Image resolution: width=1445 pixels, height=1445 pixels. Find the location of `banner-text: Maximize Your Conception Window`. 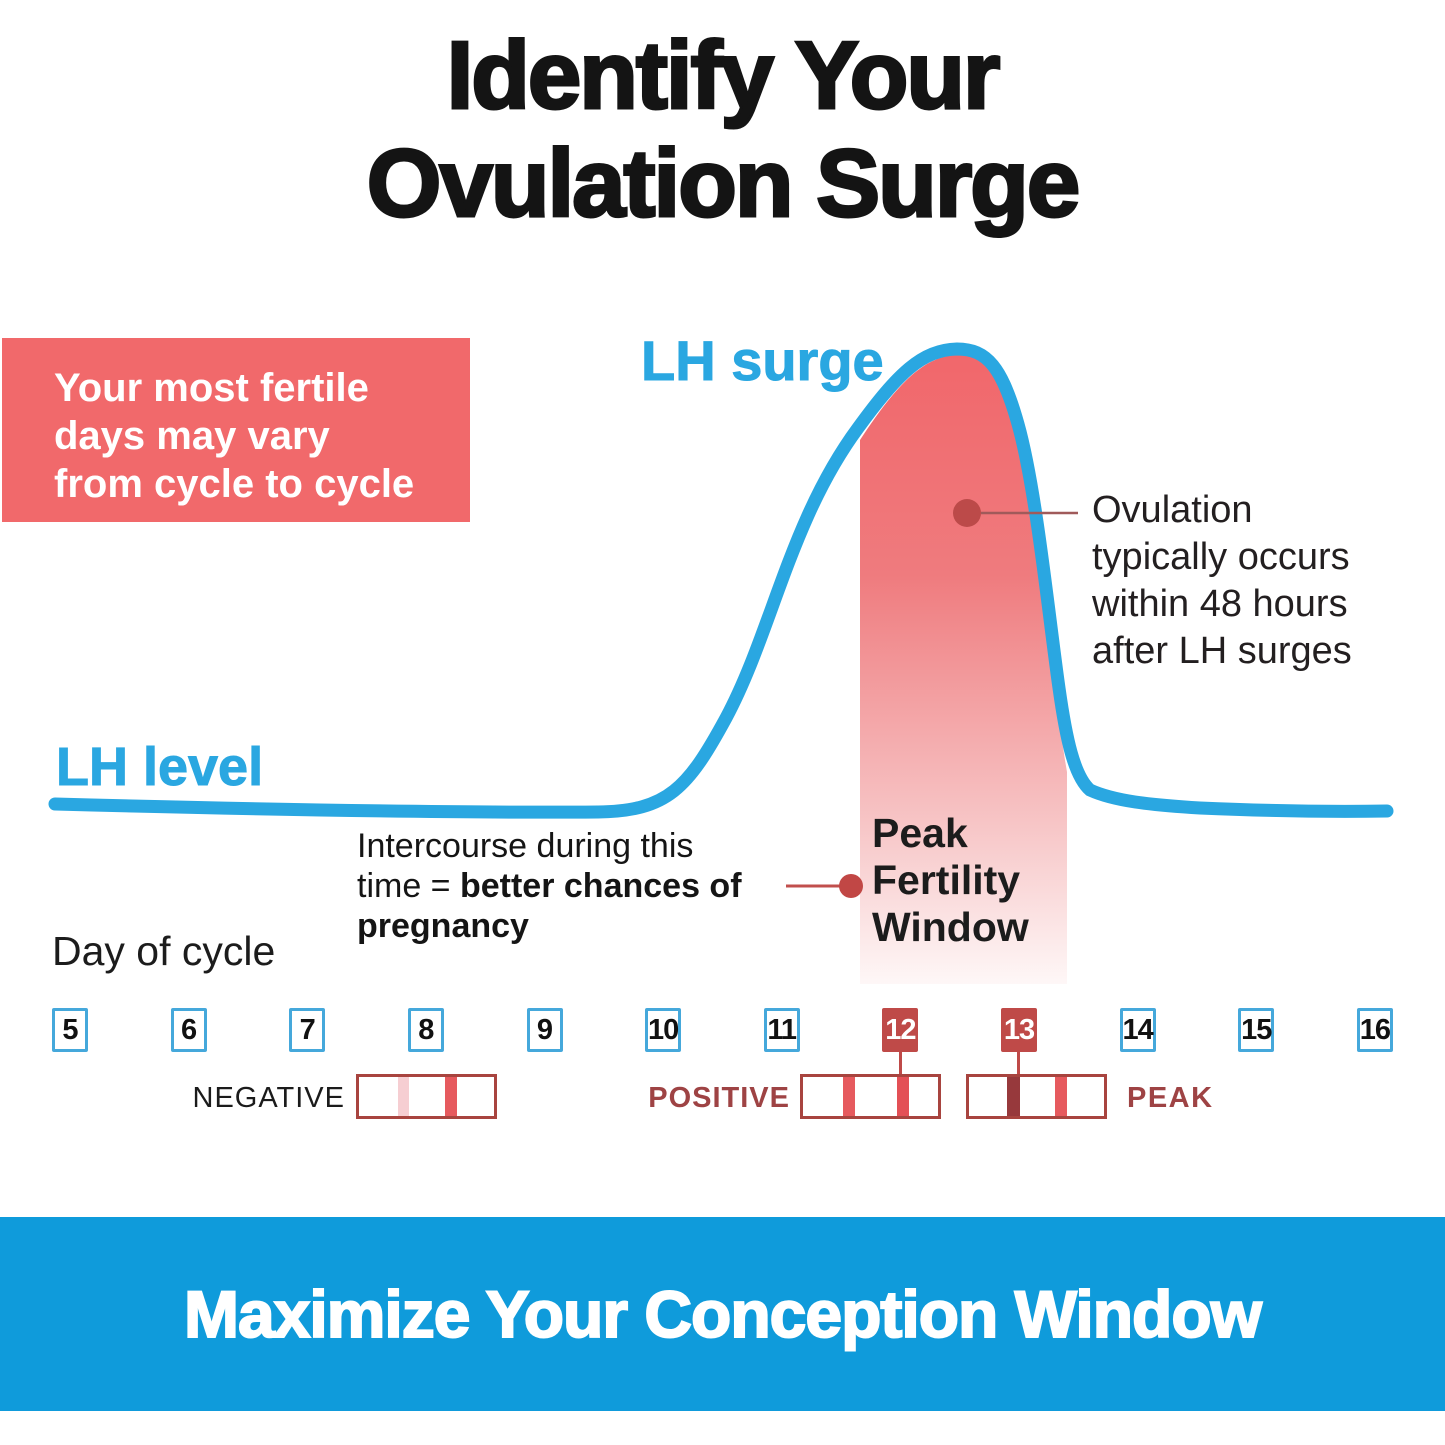

banner-text: Maximize Your Conception Window is located at coordinates (723, 1314).